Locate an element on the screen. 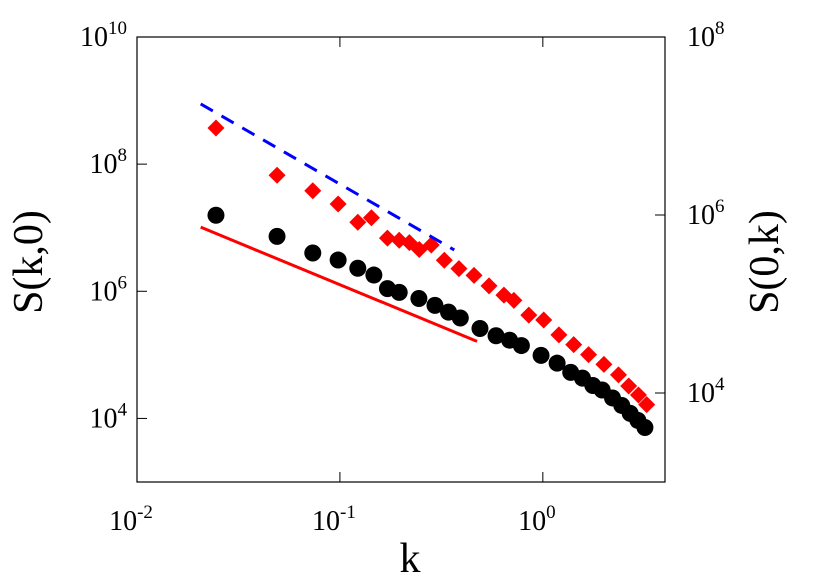 Image resolution: width=830 pixels, height=581 pixels. y-tick-label: 10⁸ is located at coordinates (109, 162).